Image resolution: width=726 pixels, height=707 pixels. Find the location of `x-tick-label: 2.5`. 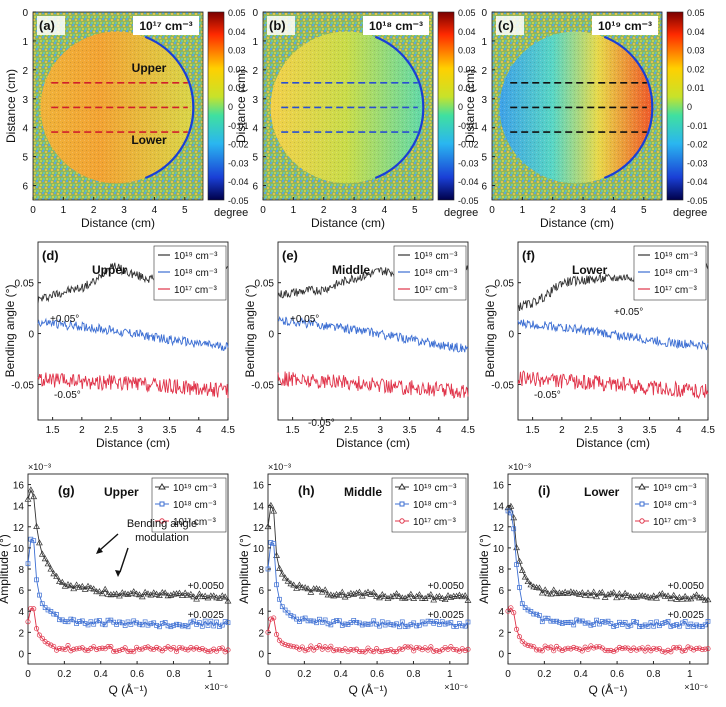

x-tick-label: 2.5 is located at coordinates (111, 430).